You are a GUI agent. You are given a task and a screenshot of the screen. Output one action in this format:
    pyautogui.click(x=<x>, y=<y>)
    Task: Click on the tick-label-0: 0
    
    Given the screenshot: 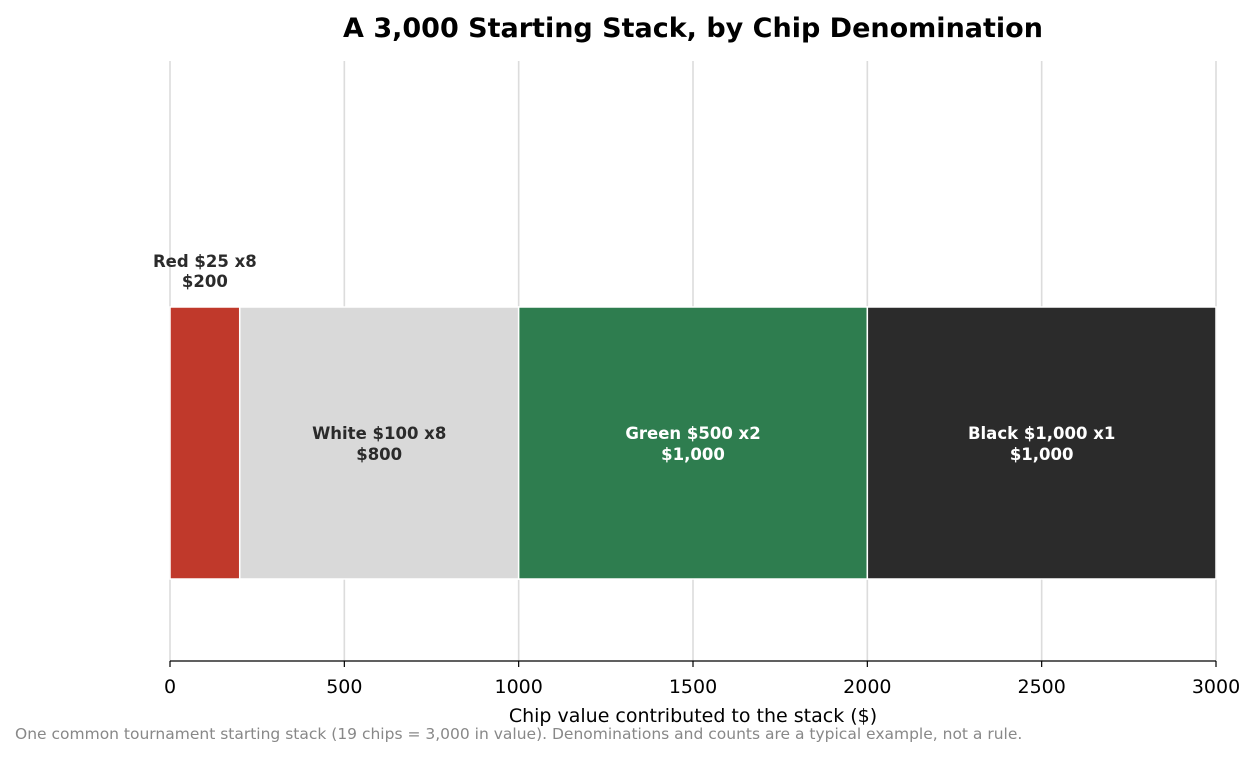 What is the action you would take?
    pyautogui.click(x=170, y=687)
    